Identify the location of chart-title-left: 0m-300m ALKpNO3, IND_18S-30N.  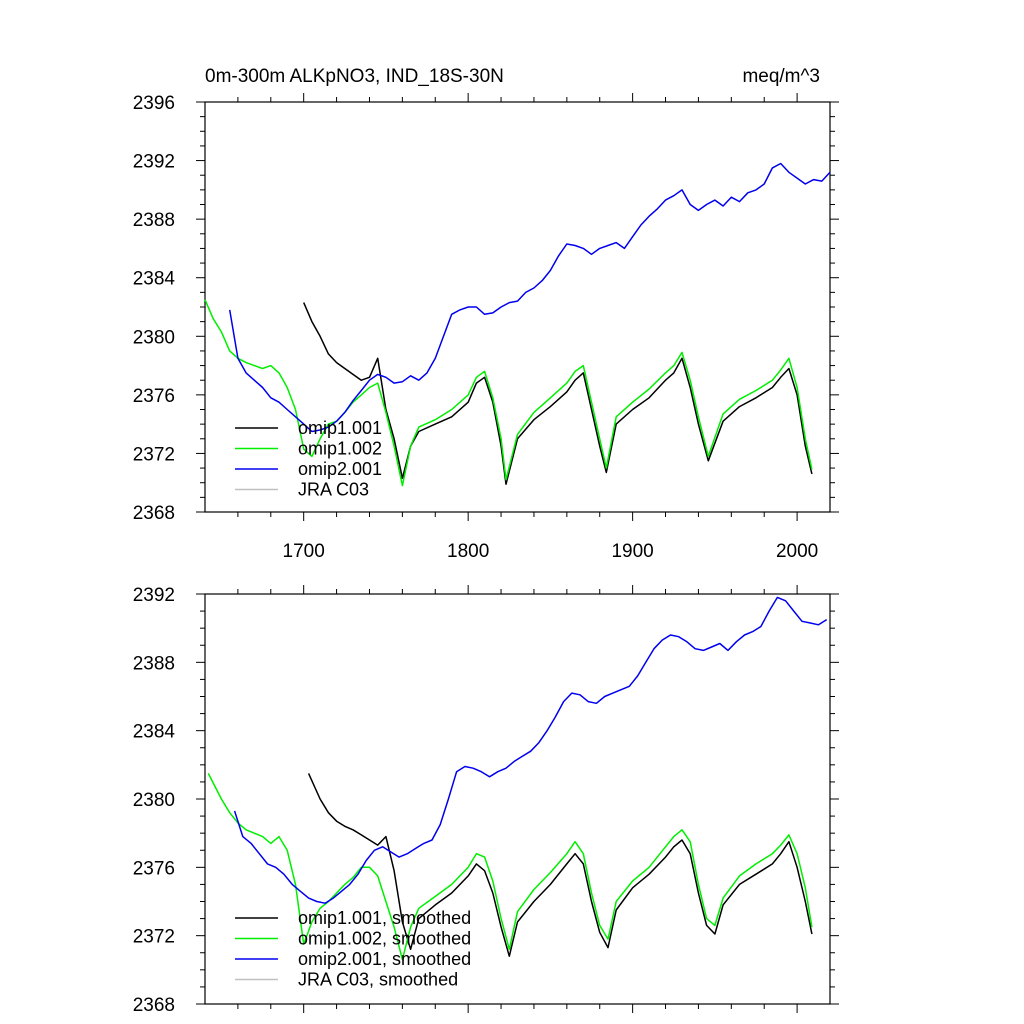
(354, 76).